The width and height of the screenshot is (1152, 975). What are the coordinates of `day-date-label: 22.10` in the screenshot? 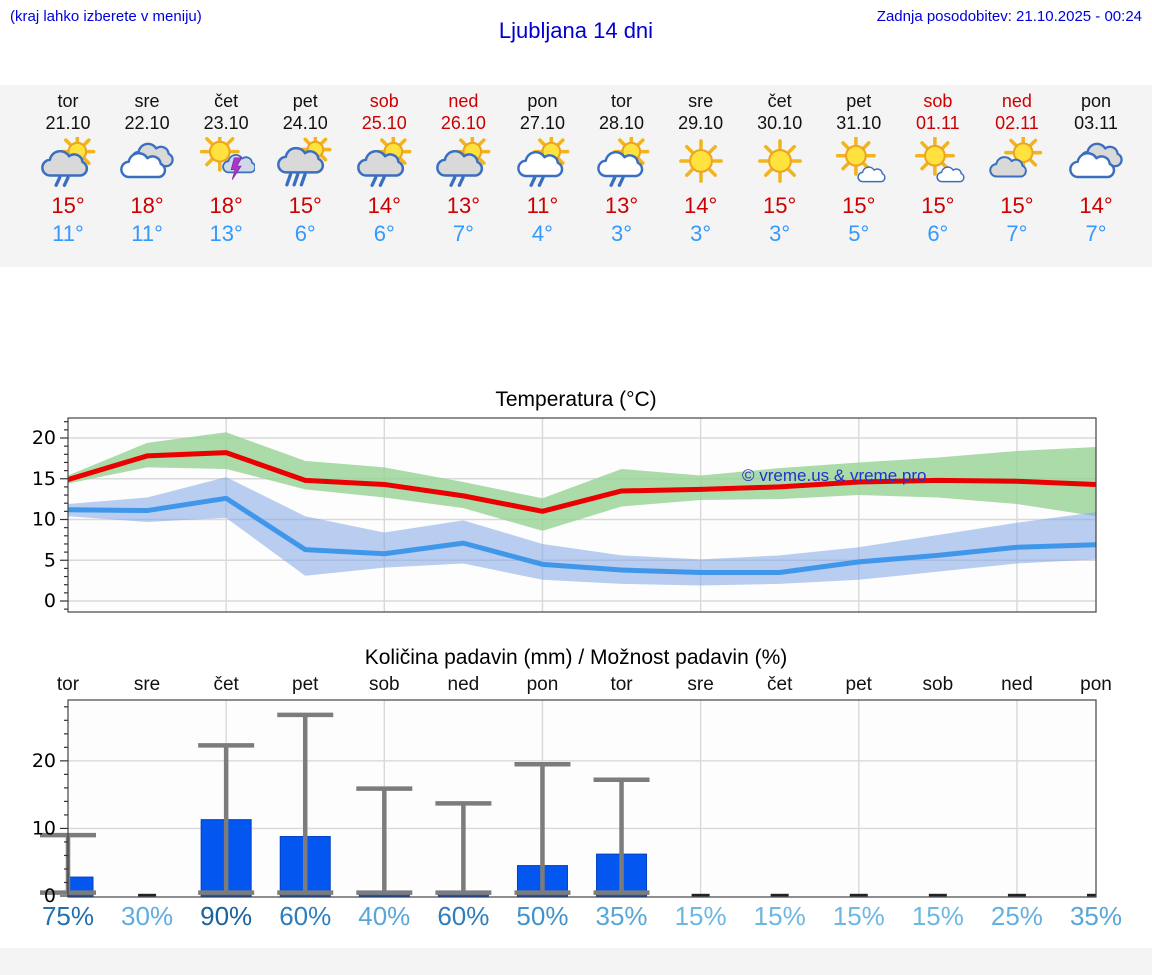 It's located at (147, 123).